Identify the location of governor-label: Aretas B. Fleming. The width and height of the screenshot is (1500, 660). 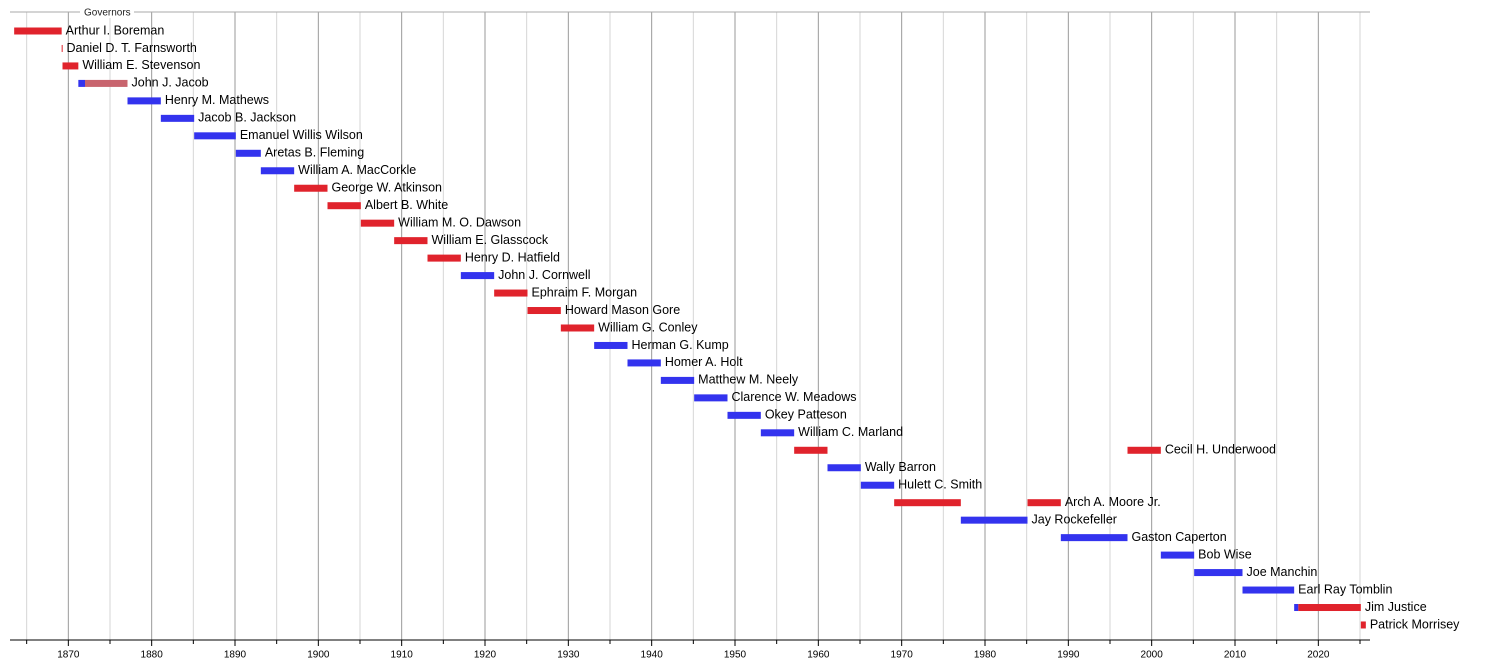
(314, 153).